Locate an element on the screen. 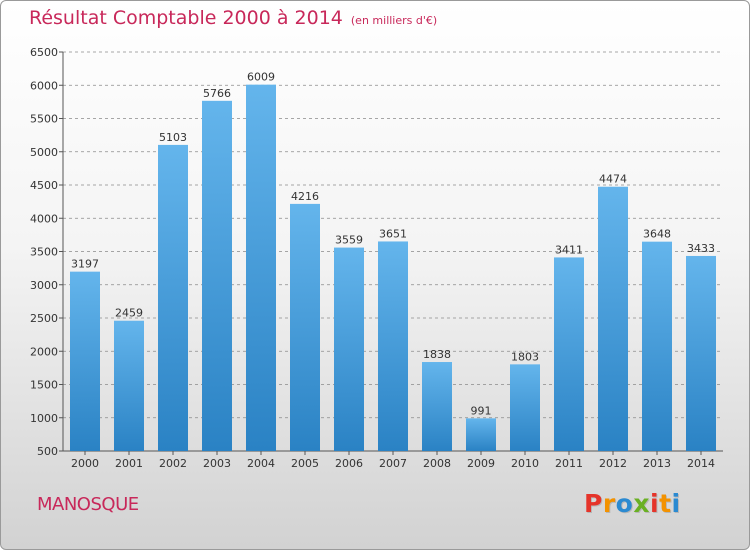 The image size is (750, 550). x-tick-label-2001: 2001 is located at coordinates (129, 463).